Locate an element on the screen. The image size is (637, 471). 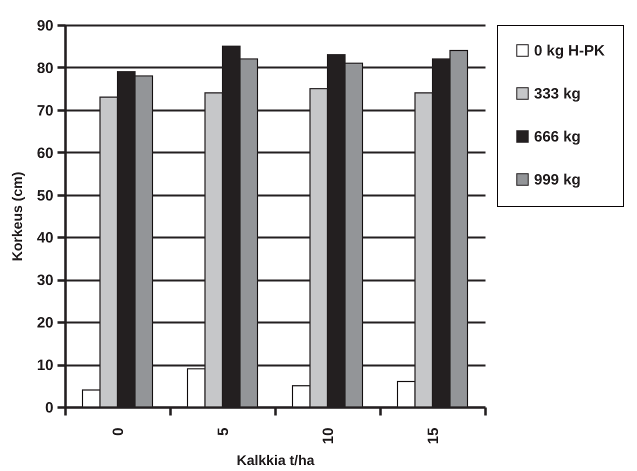
y-tick-label: 30 is located at coordinates (45, 281).